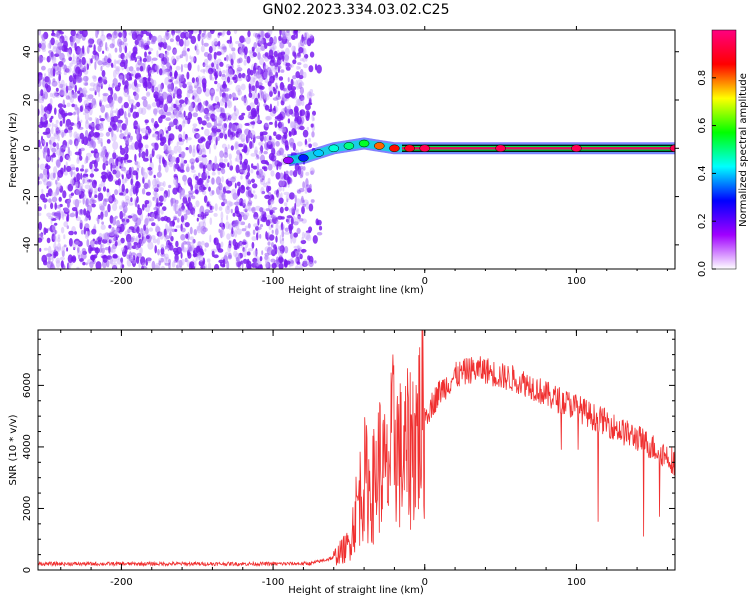 This screenshot has height=600, width=750. Describe the element at coordinates (425, 582) in the screenshot. I see `x-tick-label: 0` at that location.